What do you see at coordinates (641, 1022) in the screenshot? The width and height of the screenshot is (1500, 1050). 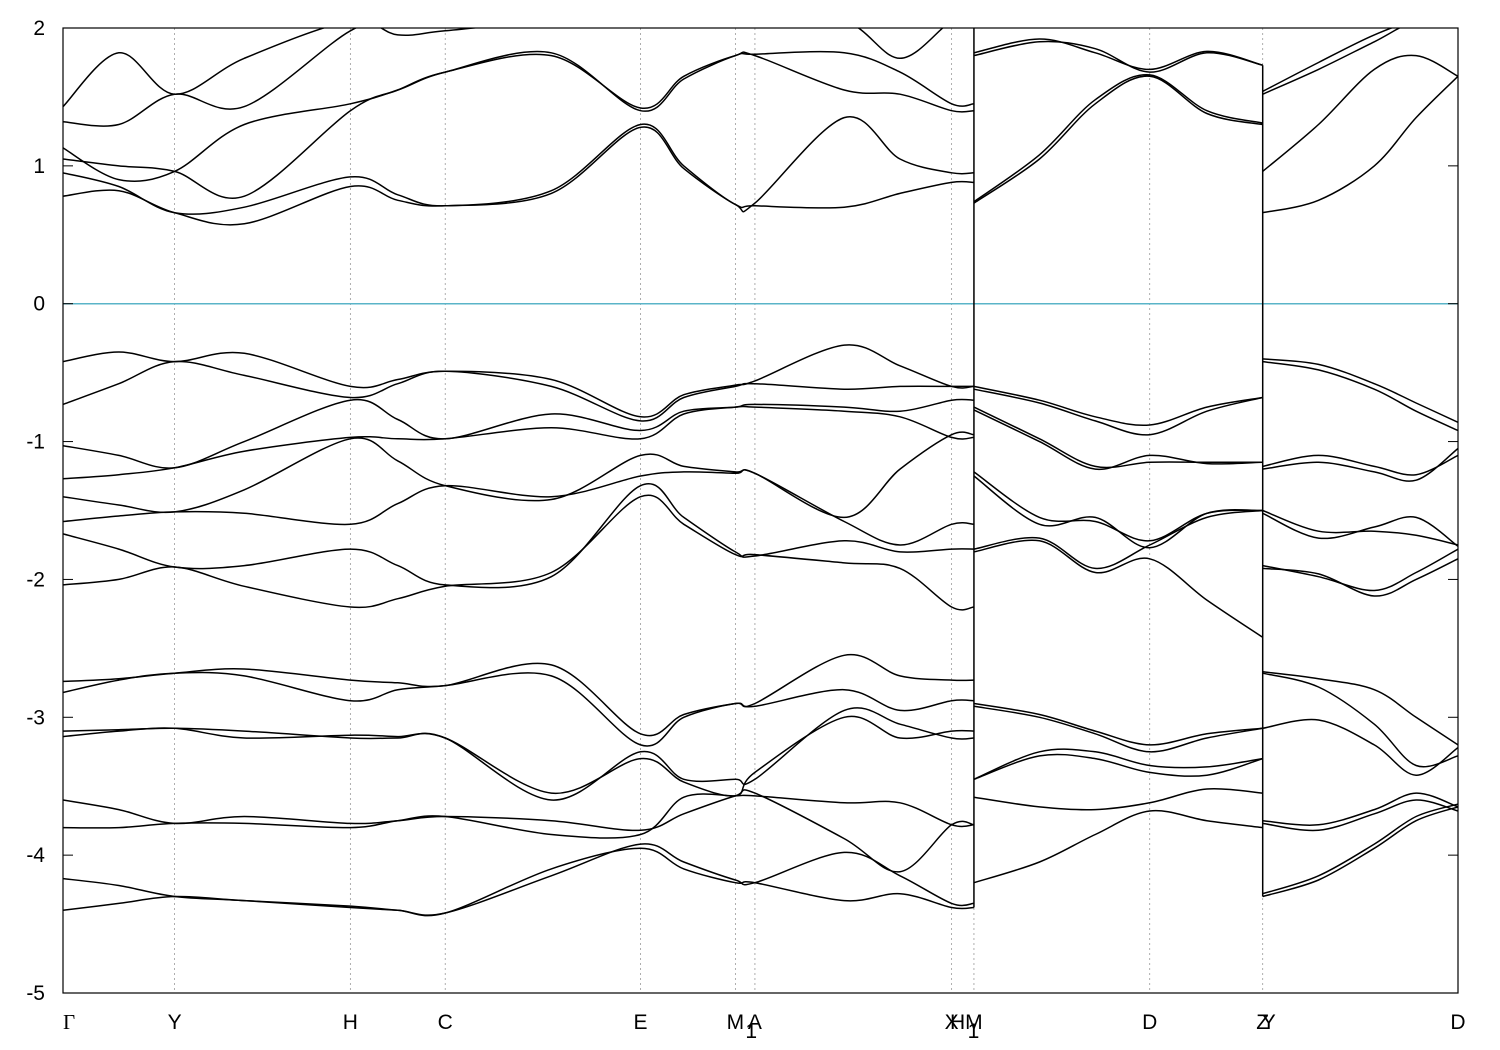 I see `x-kpoint-label: E` at bounding box center [641, 1022].